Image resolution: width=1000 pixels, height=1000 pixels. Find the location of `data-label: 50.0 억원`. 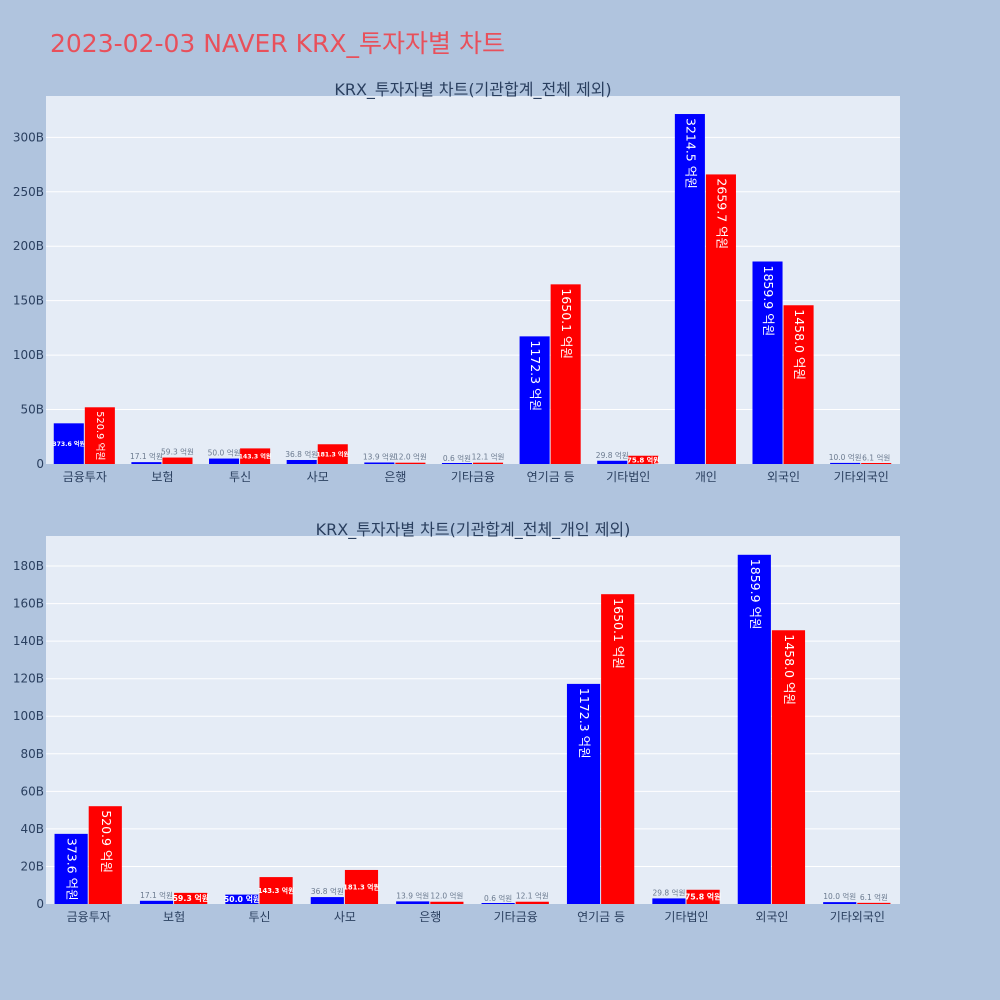

data-label: 50.0 억원 is located at coordinates (242, 899).